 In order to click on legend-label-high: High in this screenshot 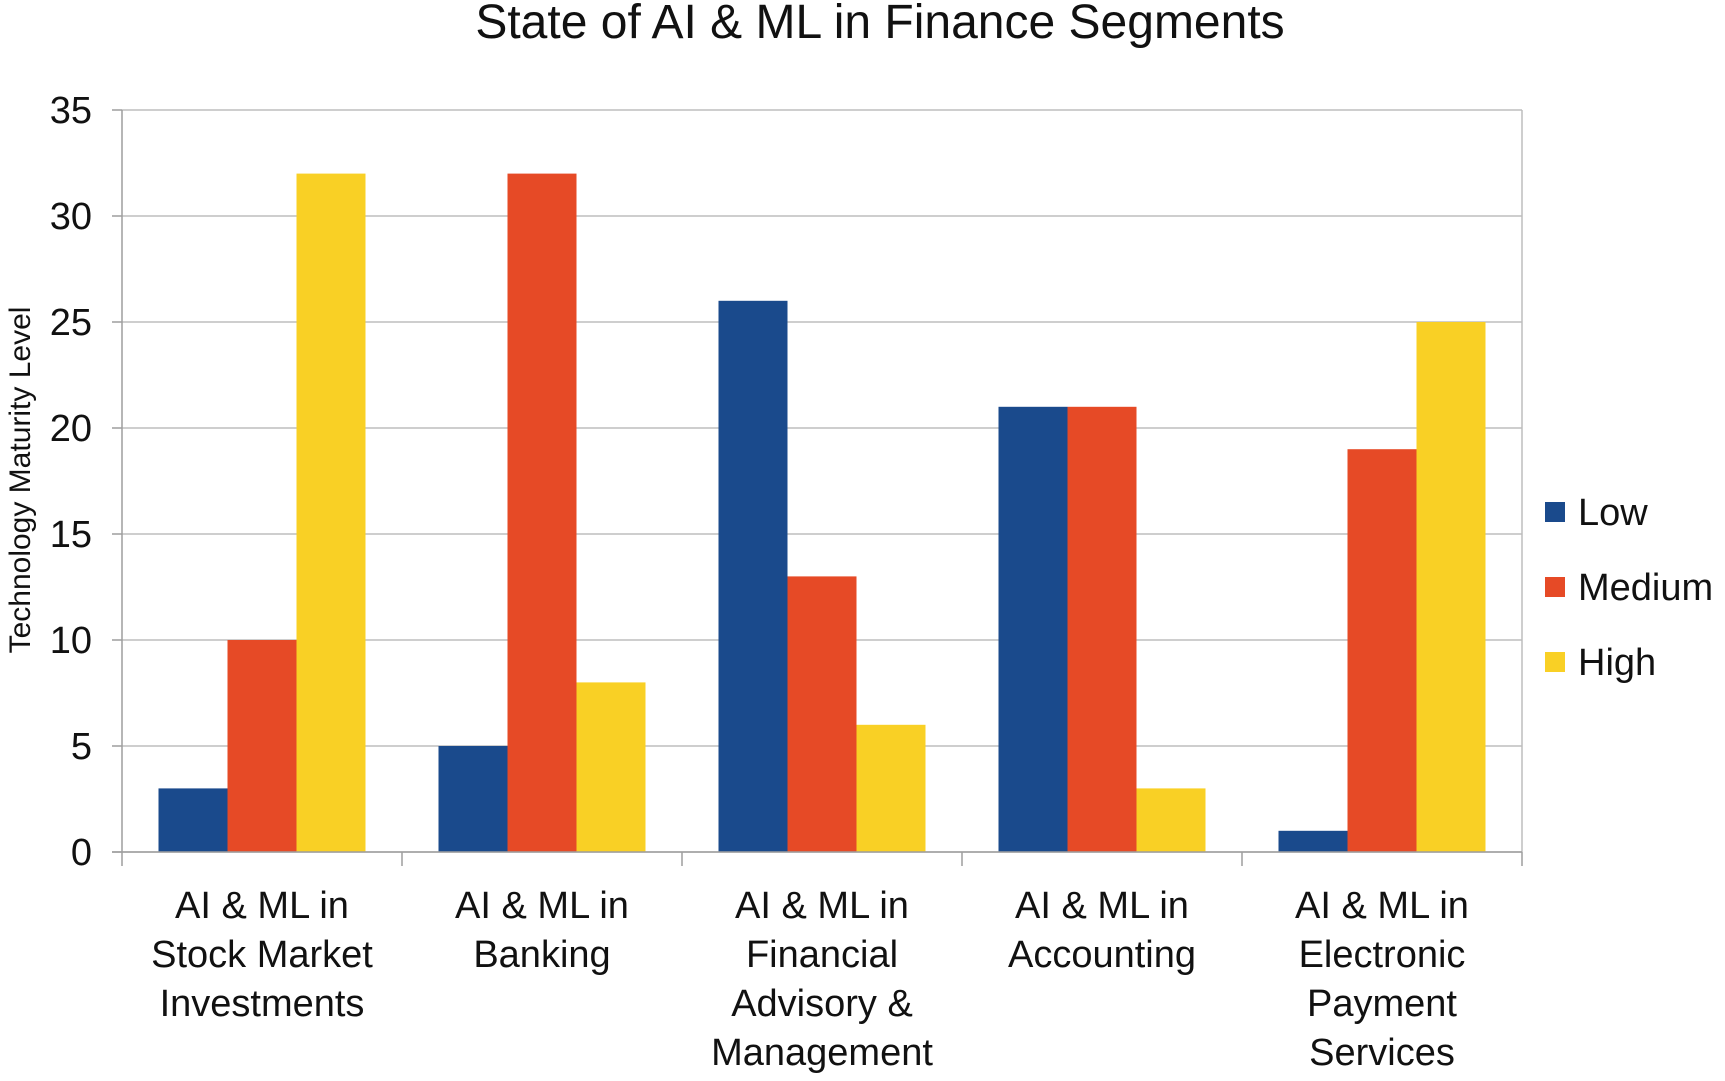, I will do `click(1617, 663)`.